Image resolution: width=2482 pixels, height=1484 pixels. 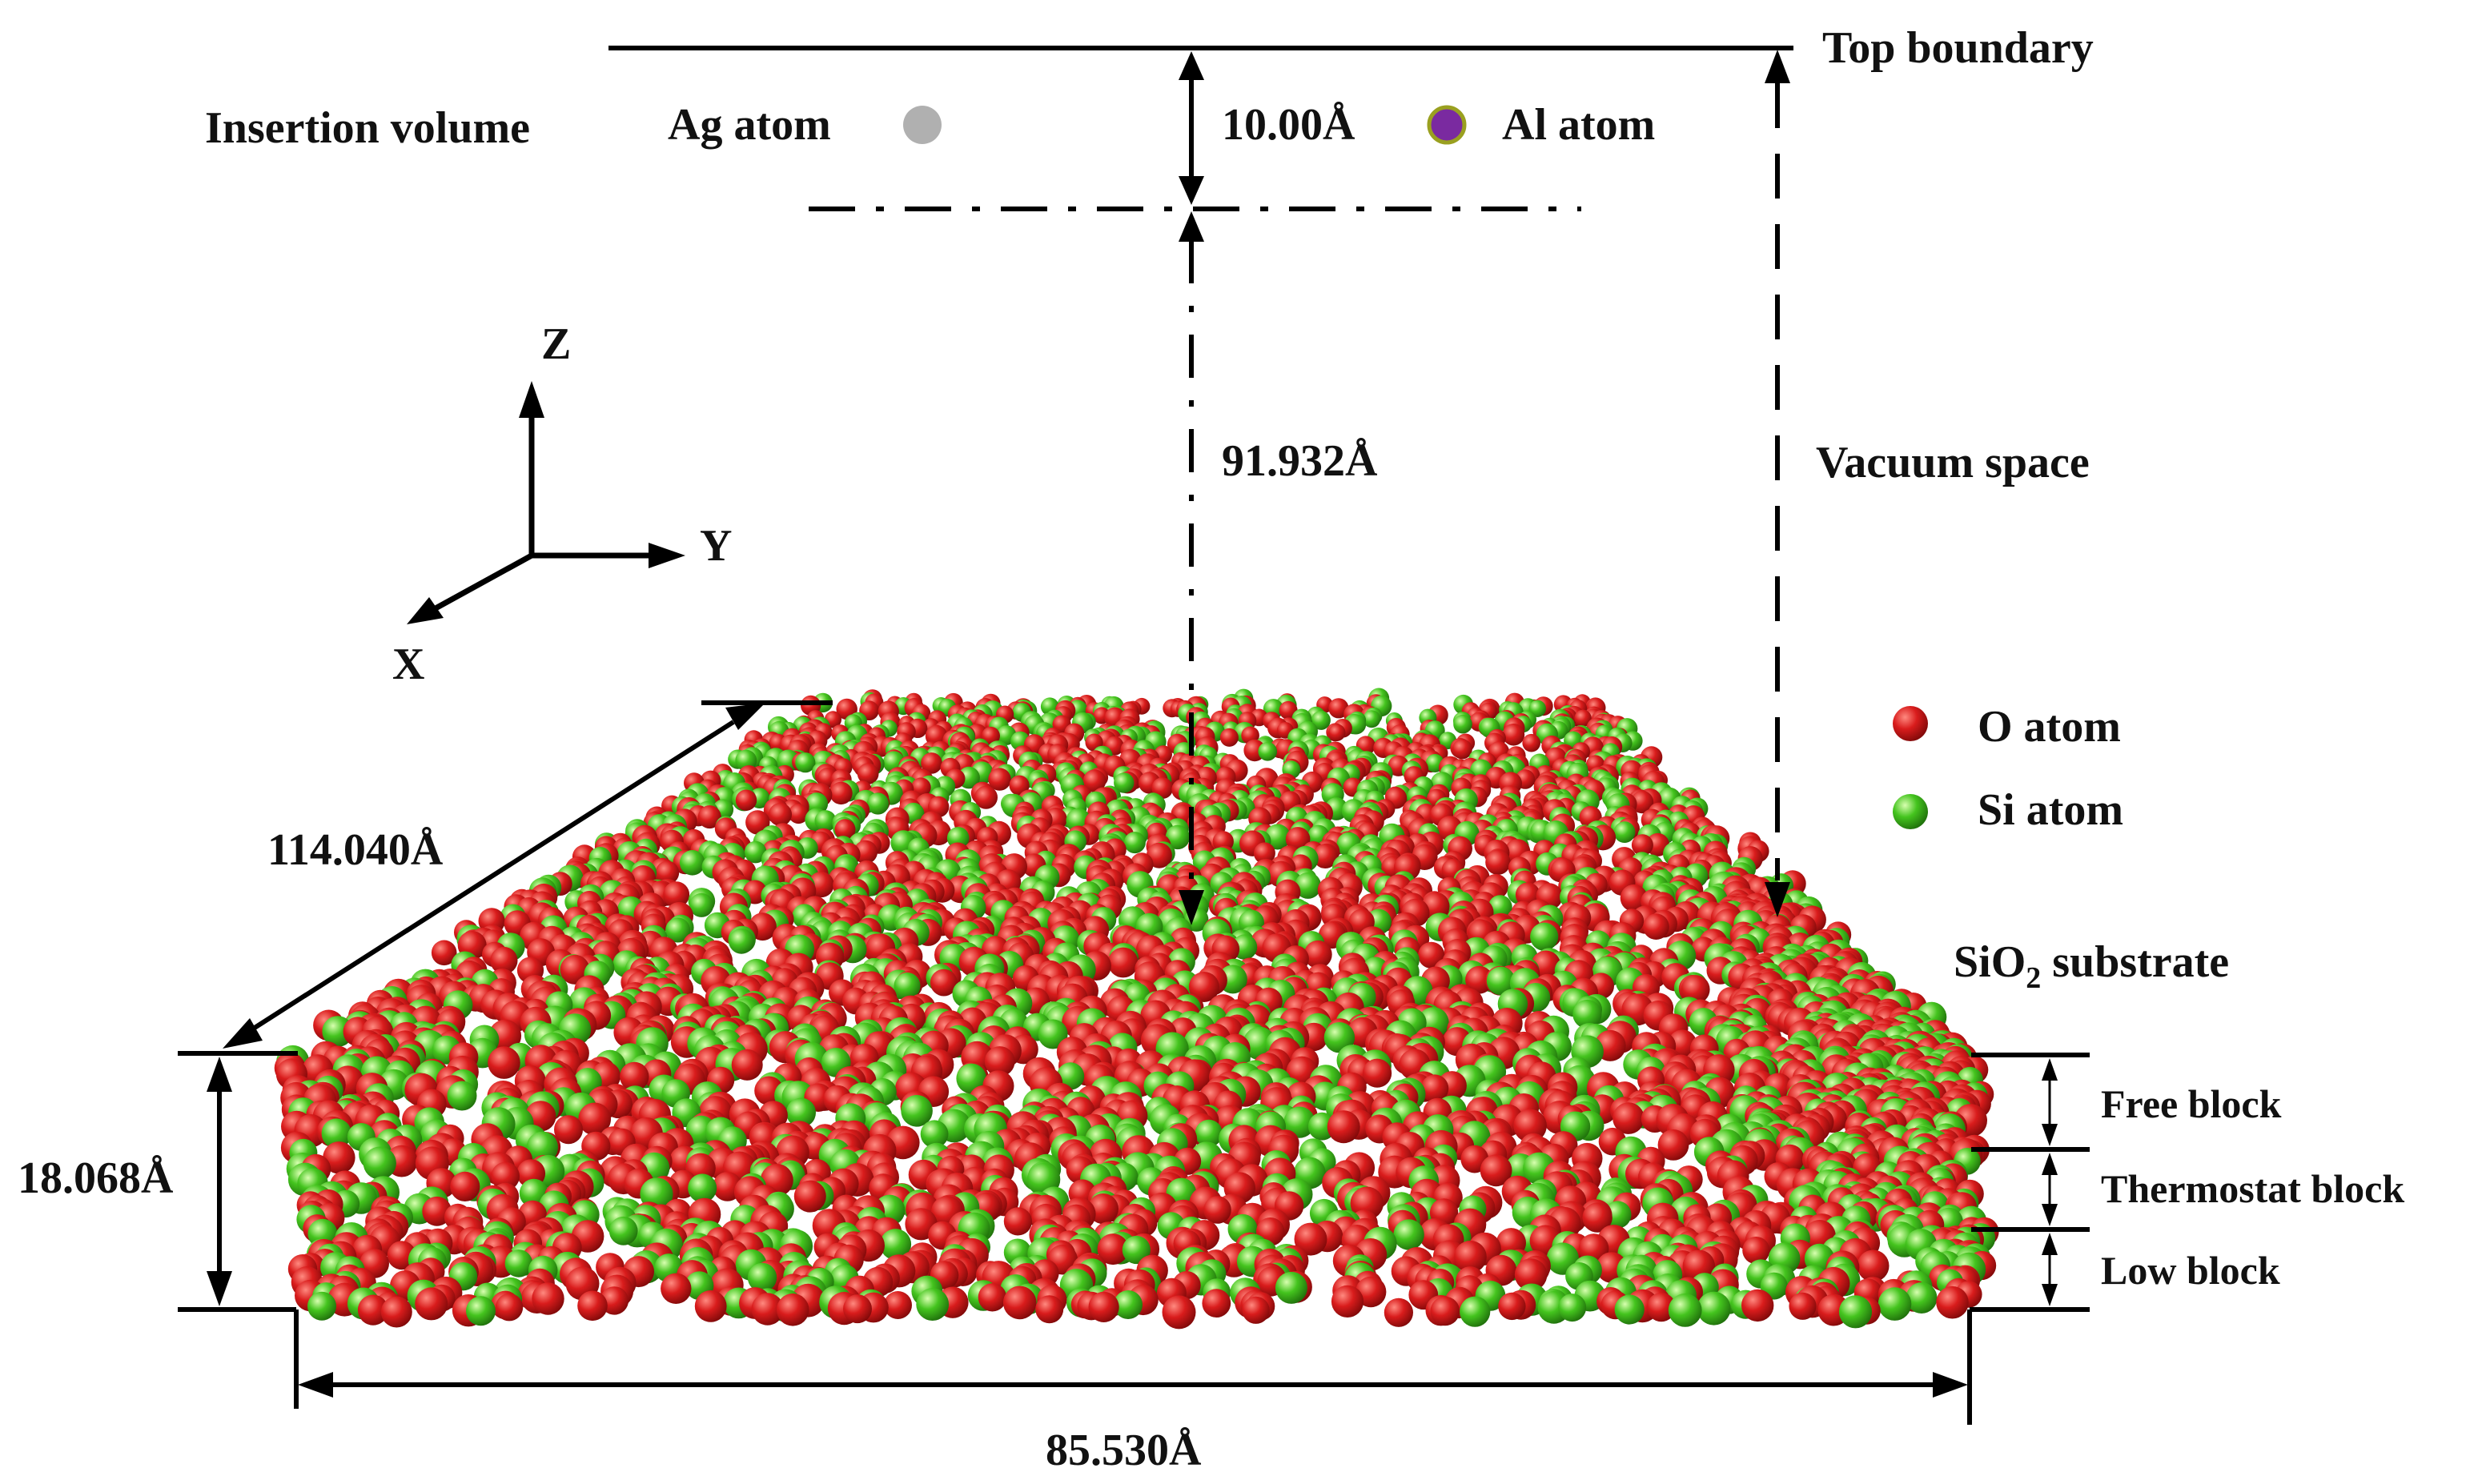 What do you see at coordinates (2031, 1182) in the screenshot?
I see `block-divisions` at bounding box center [2031, 1182].